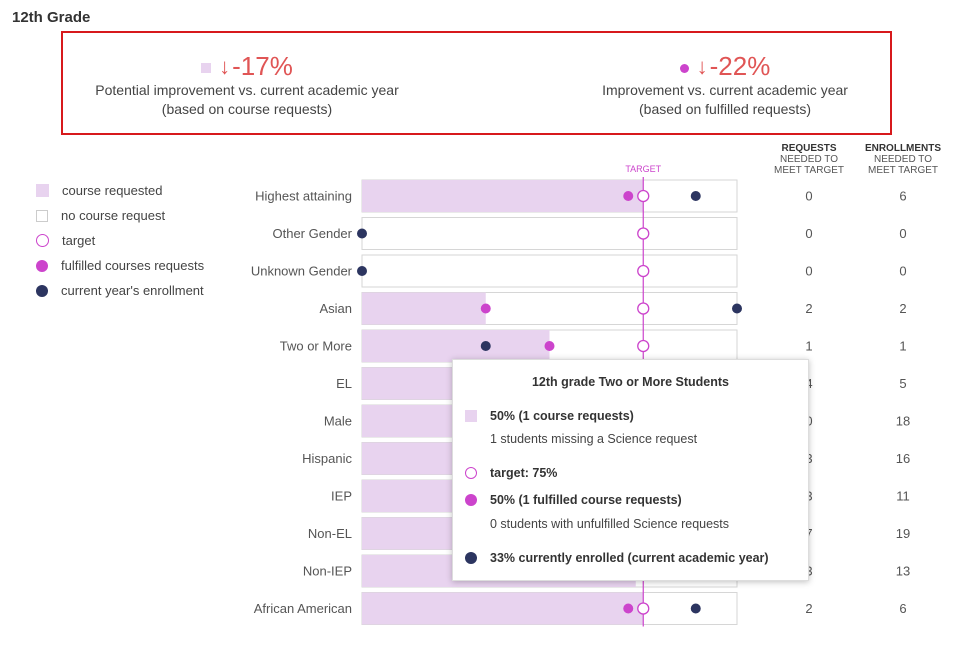 The height and width of the screenshot is (670, 969). Describe the element at coordinates (327, 571) in the screenshot. I see `category-label: Non-IEP` at that location.